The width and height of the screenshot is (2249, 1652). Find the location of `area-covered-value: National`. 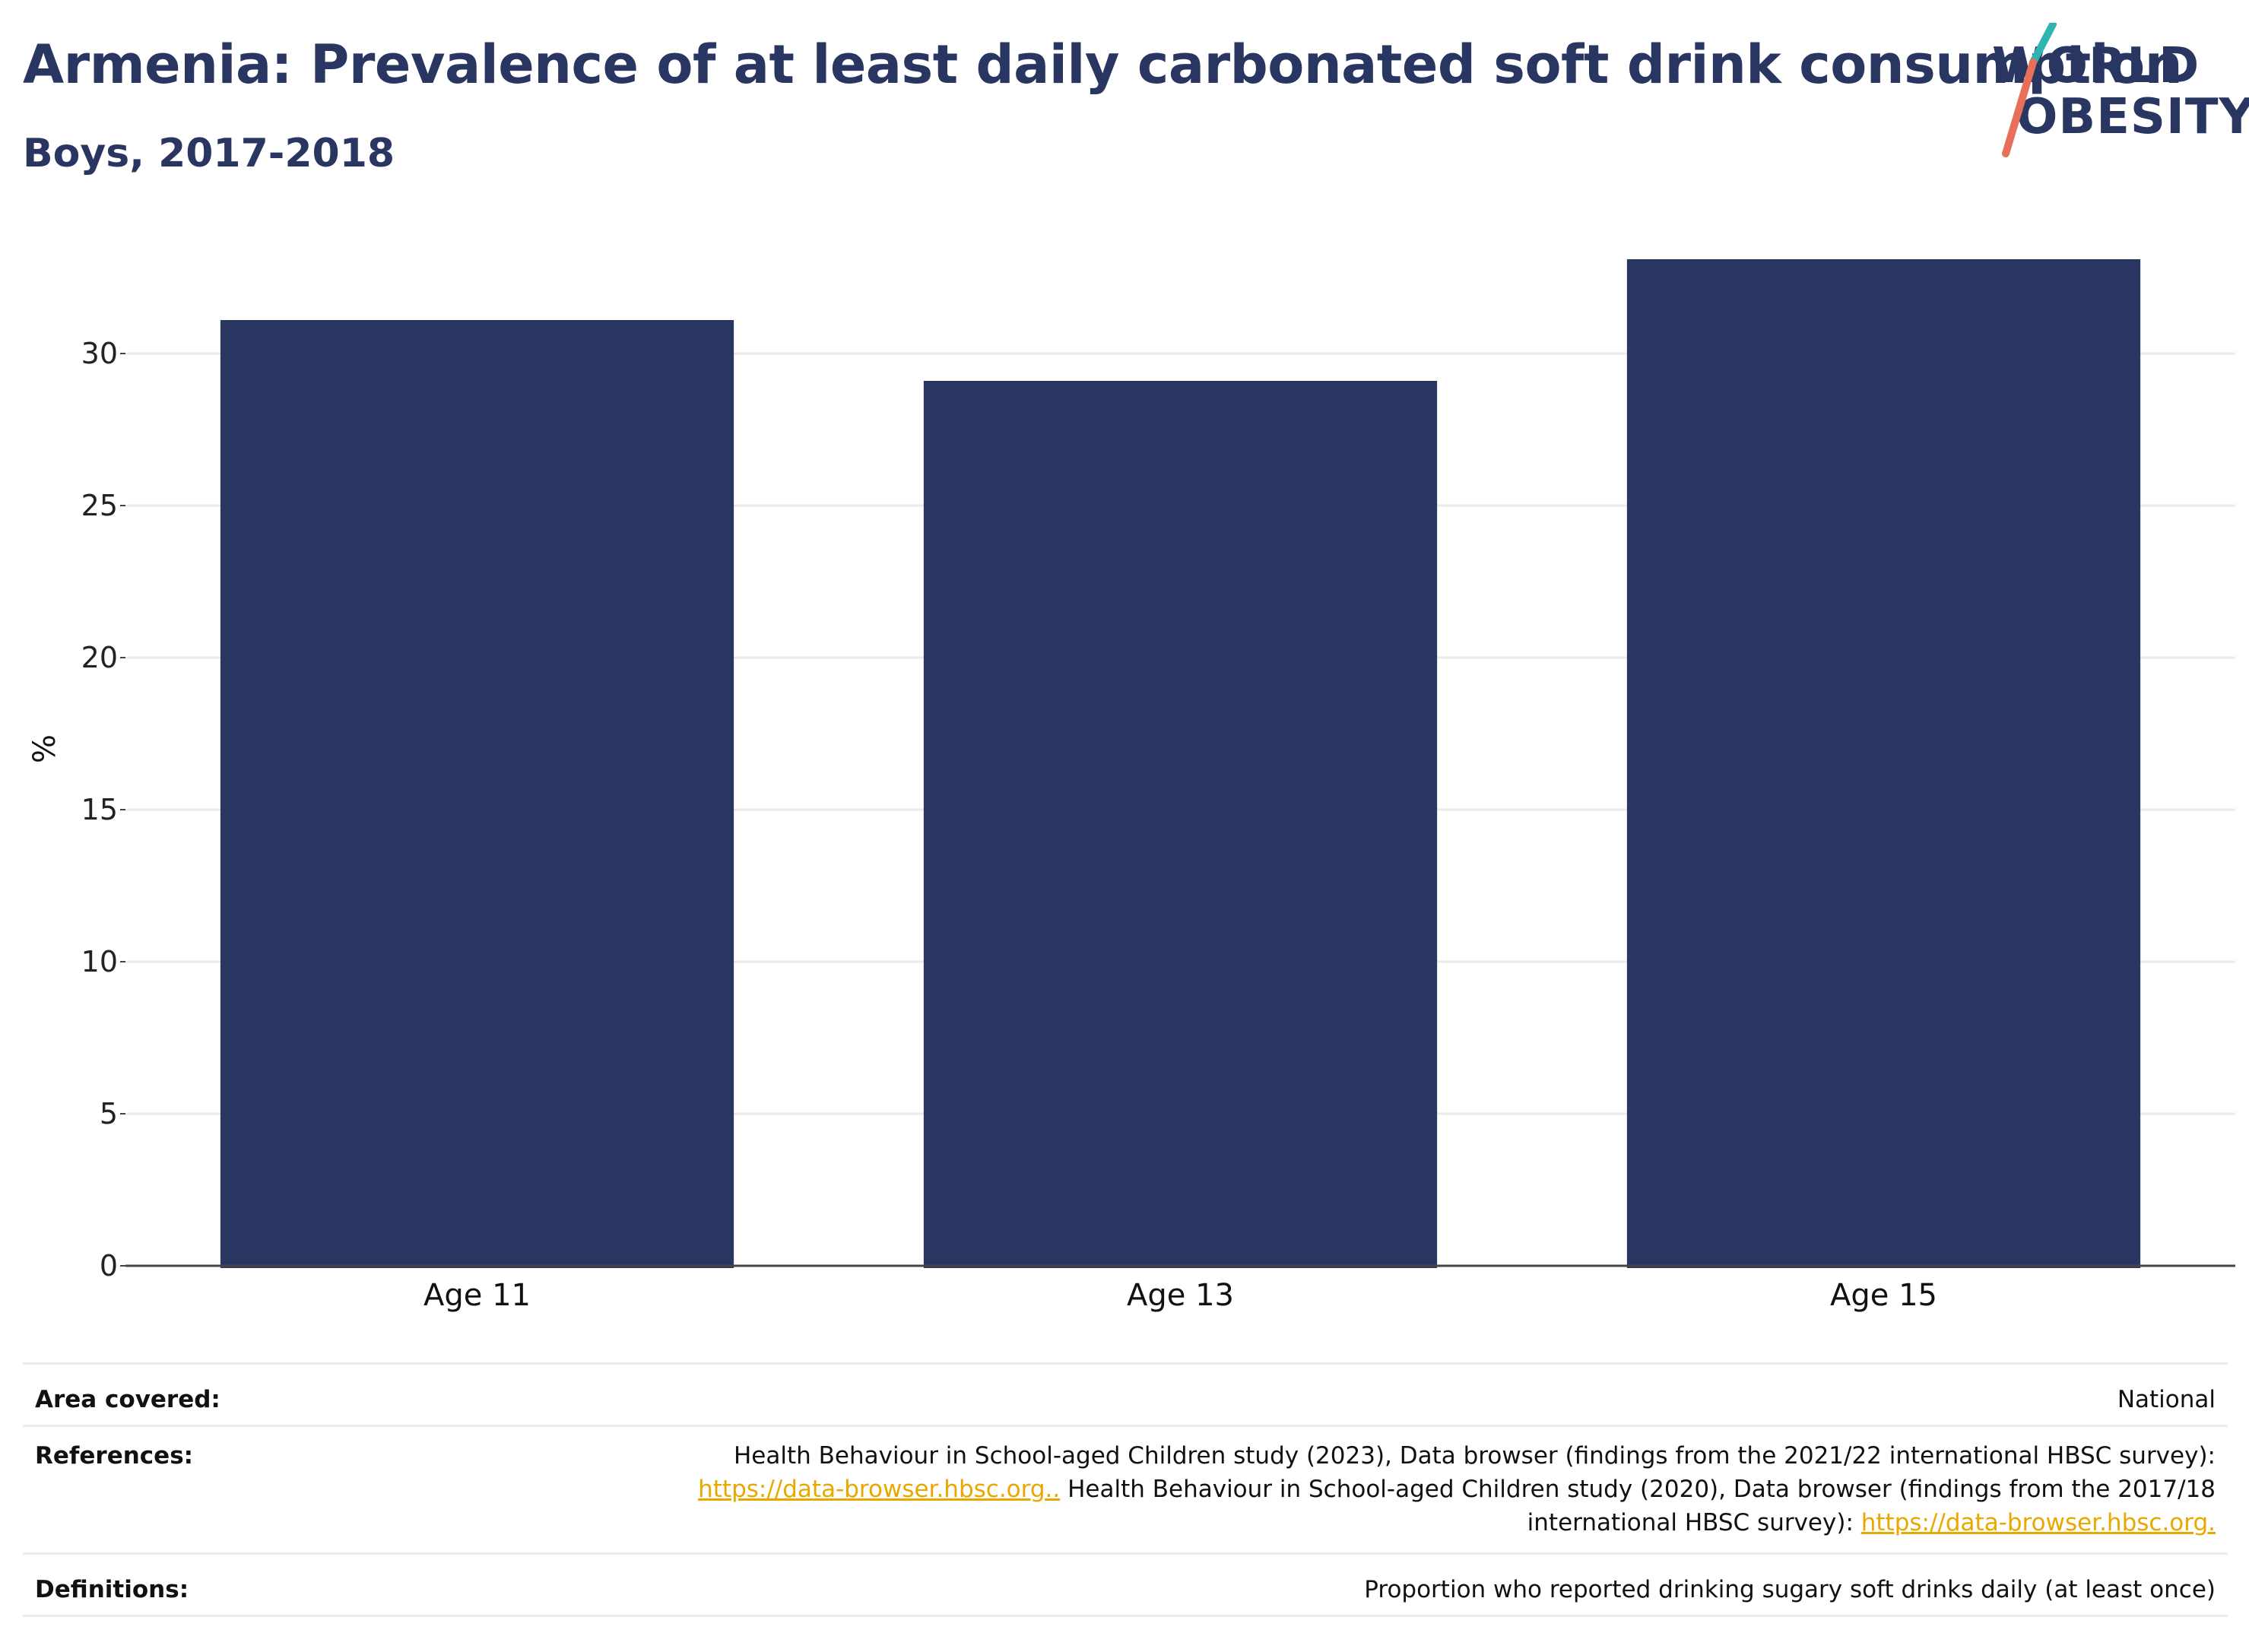

area-covered-value: National is located at coordinates (2166, 1399).